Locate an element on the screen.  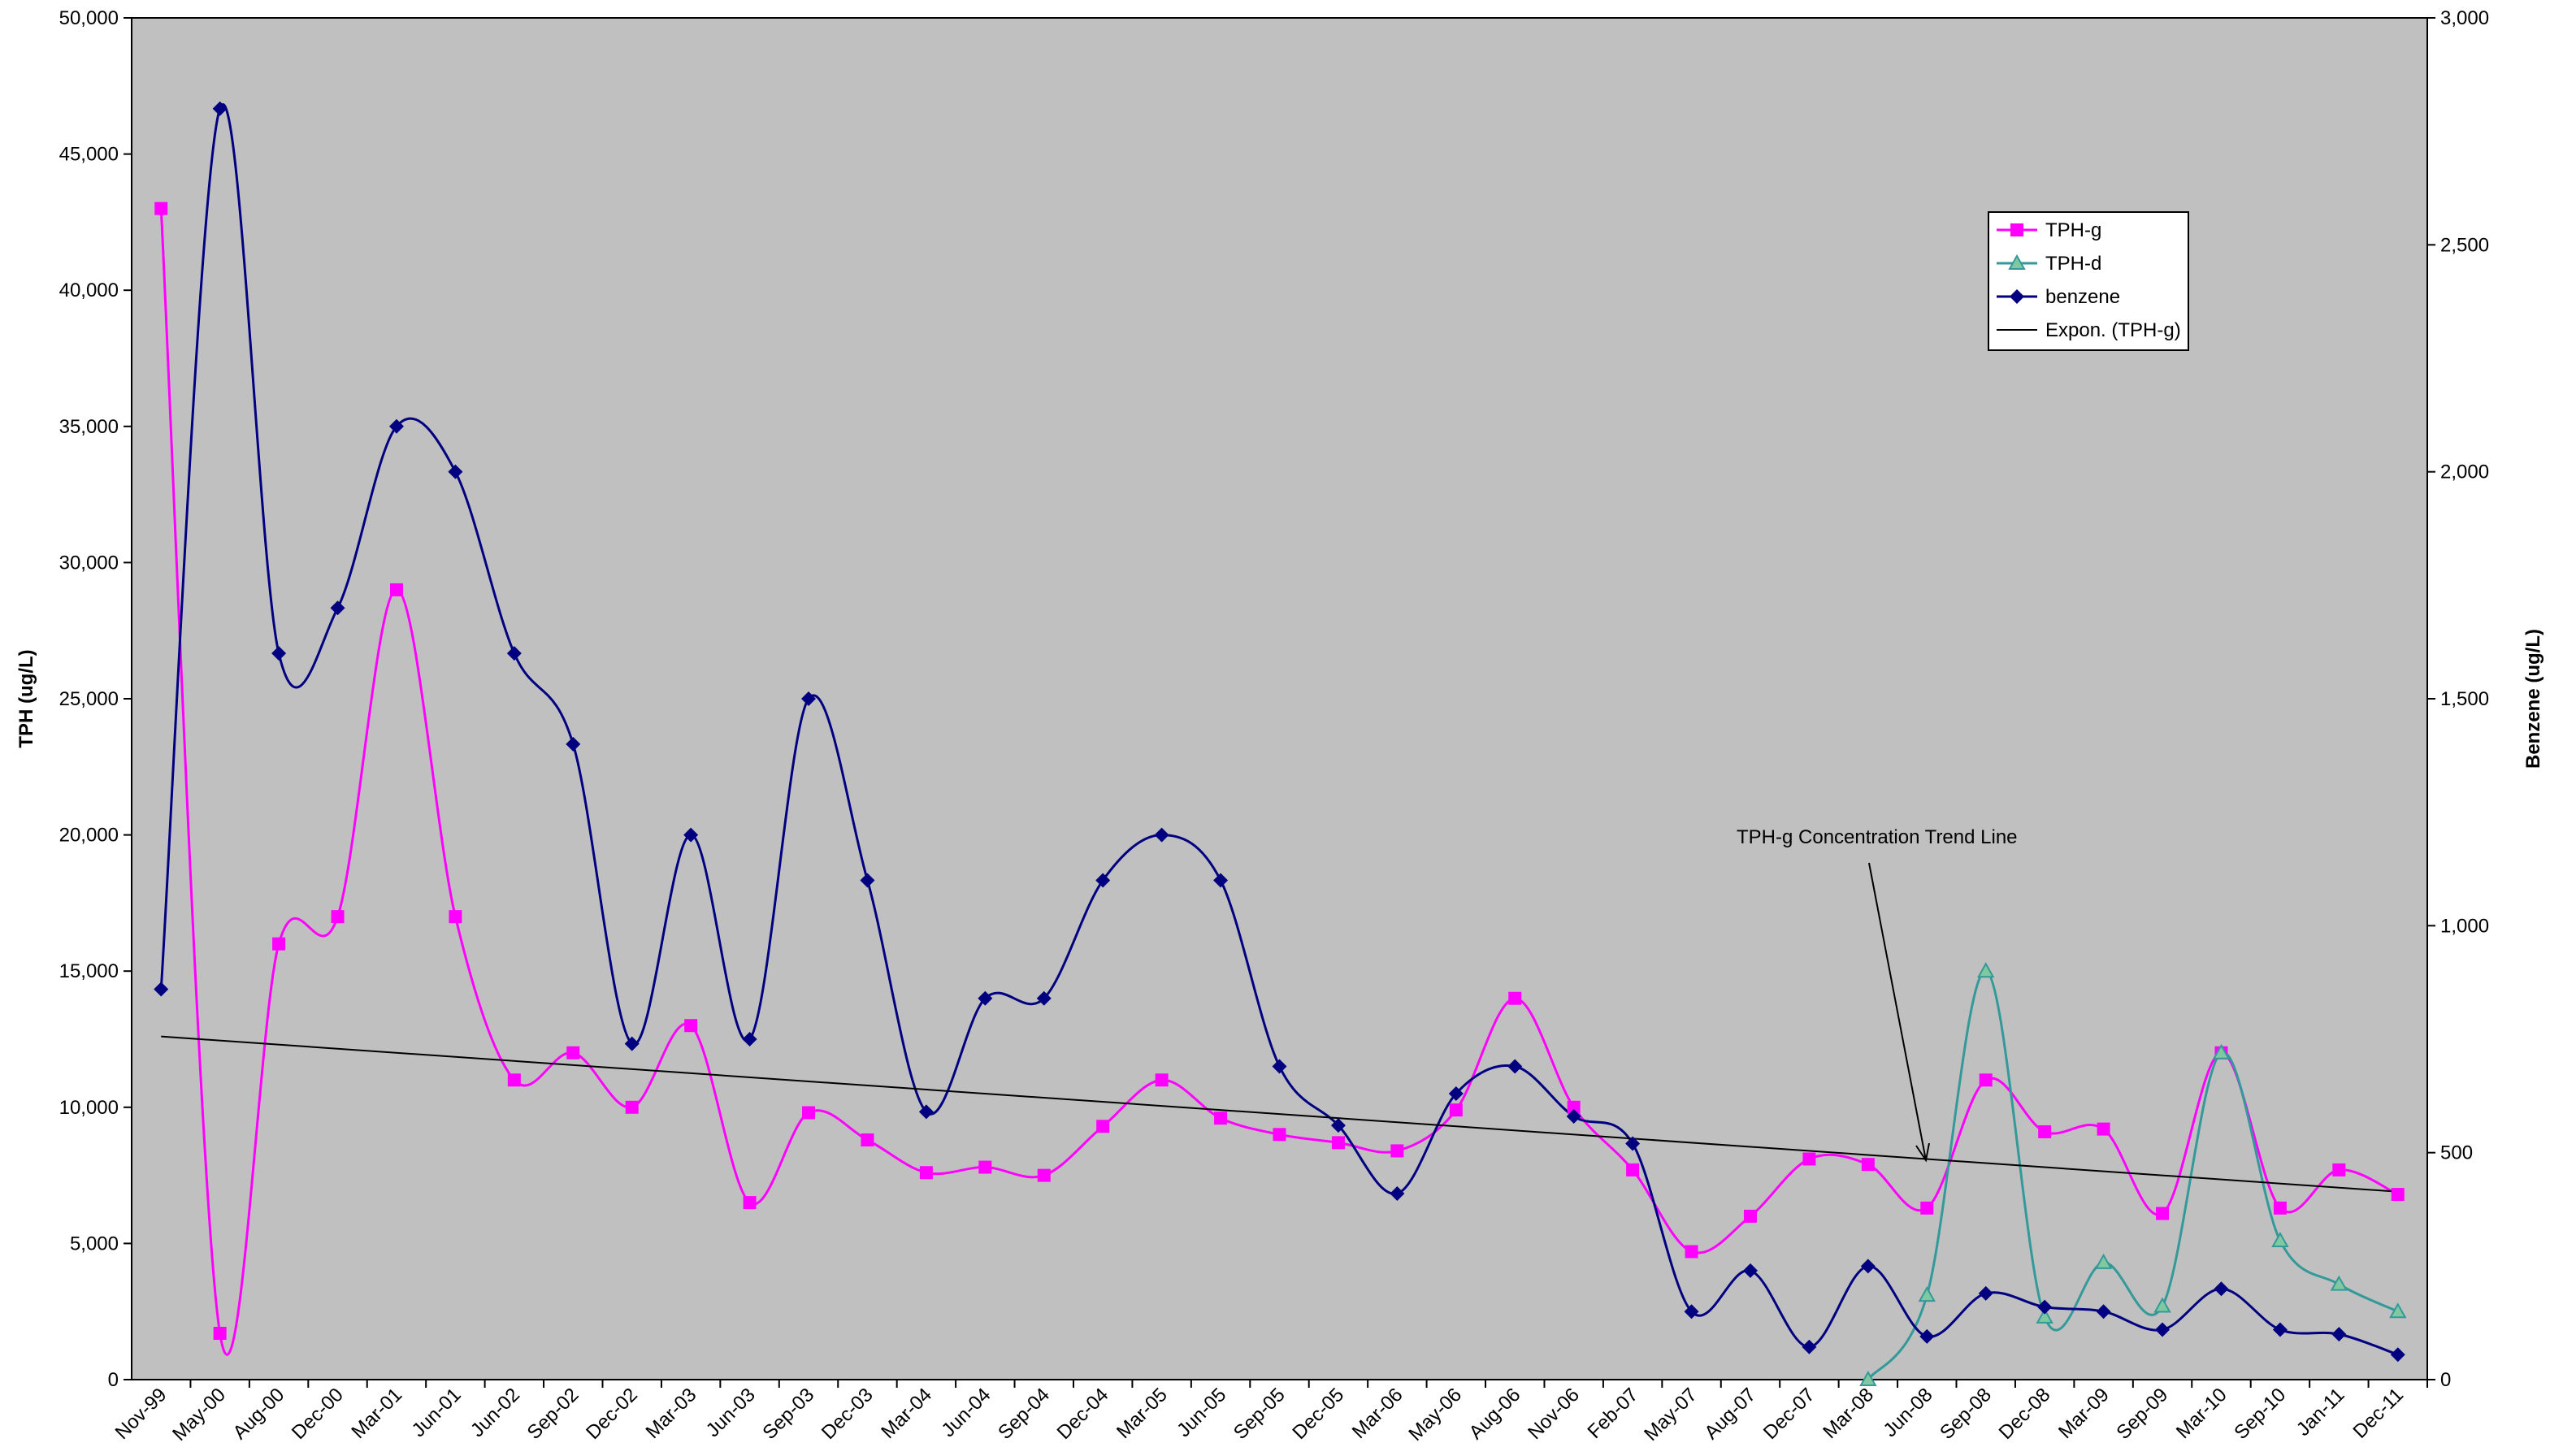
y2-tick-label: 500 is located at coordinates (2456, 1153).